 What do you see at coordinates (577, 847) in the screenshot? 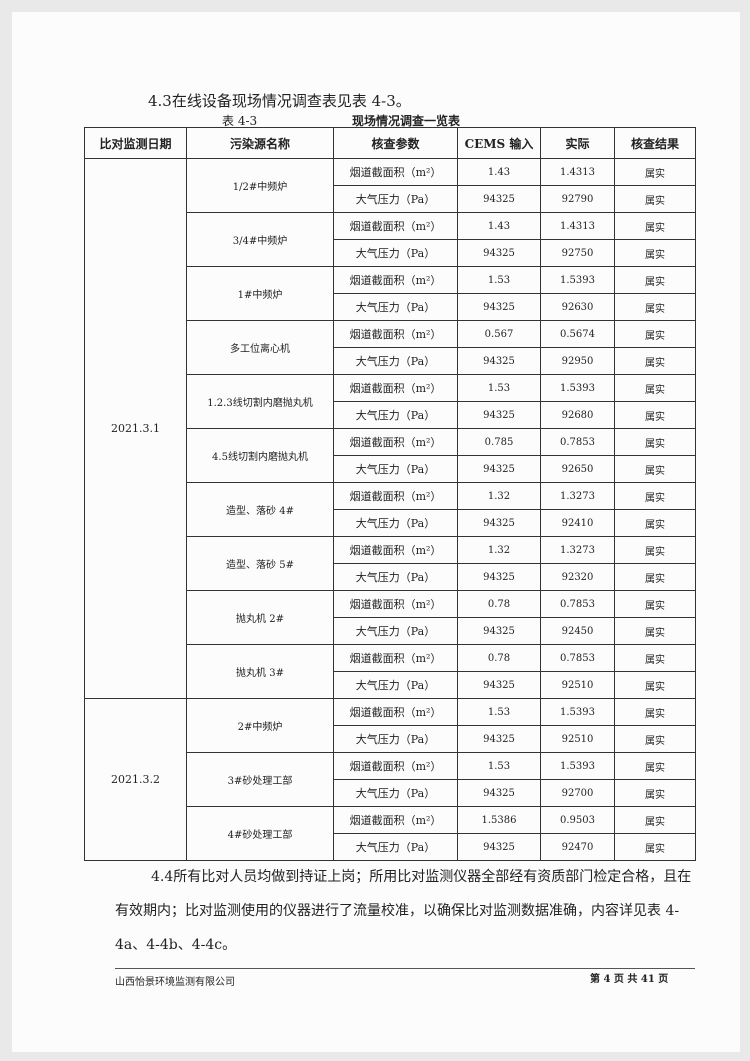
I see `actual-cell: 92470` at bounding box center [577, 847].